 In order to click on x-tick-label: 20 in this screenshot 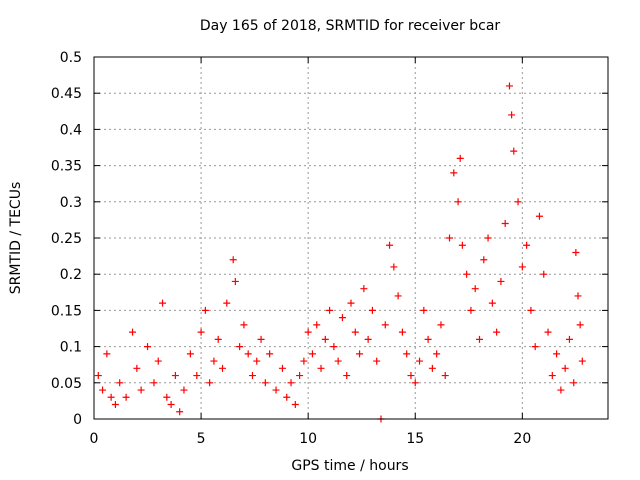, I will do `click(522, 439)`.